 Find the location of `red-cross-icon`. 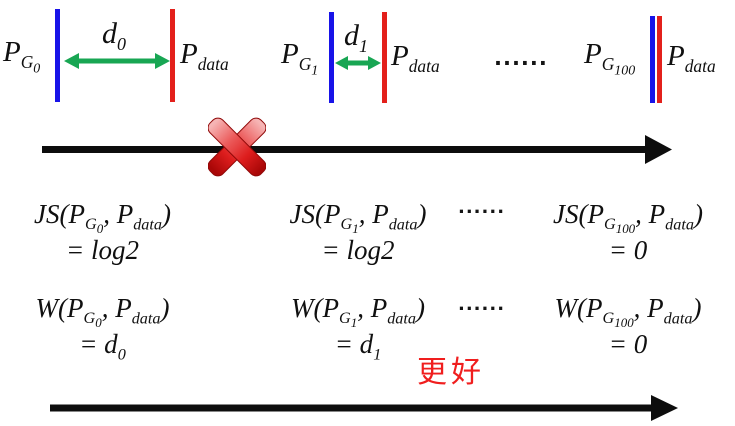

red-cross-icon is located at coordinates (237, 147).